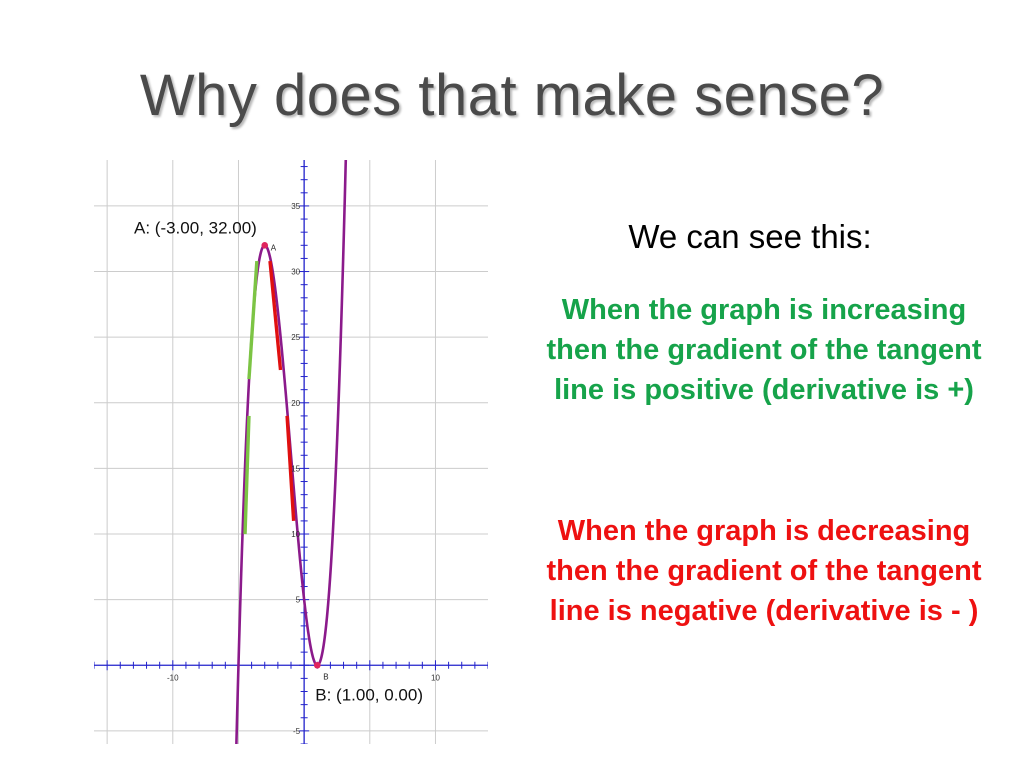 Image resolution: width=1024 pixels, height=768 pixels. Describe the element at coordinates (295, 206) in the screenshot. I see `y-tick-label: 35` at that location.